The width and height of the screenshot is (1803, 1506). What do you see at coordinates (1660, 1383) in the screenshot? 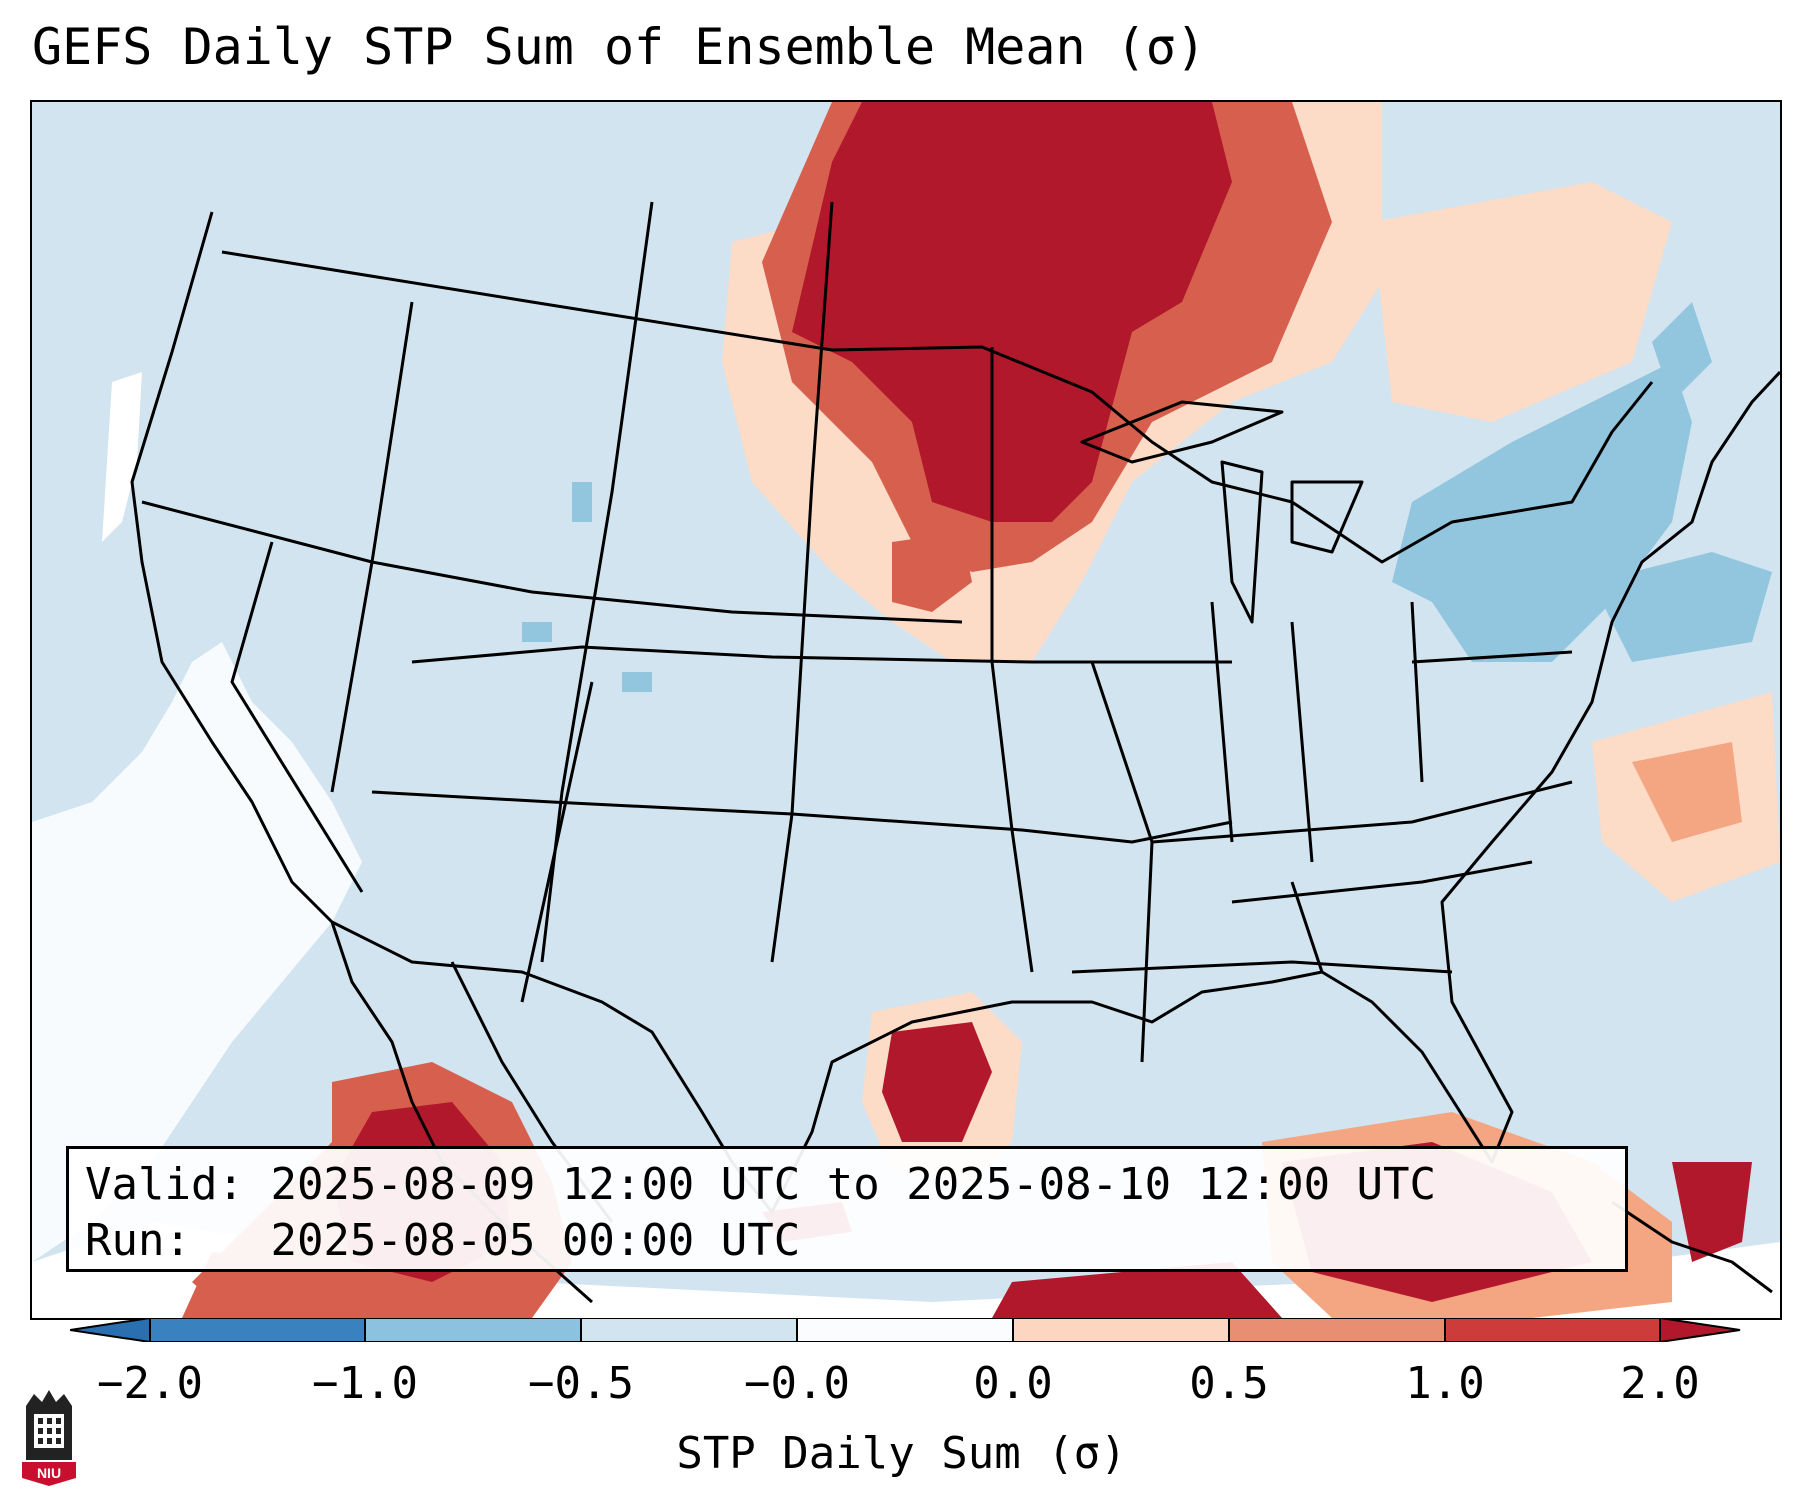
I see `colorbar-tick: 2.0` at bounding box center [1660, 1383].